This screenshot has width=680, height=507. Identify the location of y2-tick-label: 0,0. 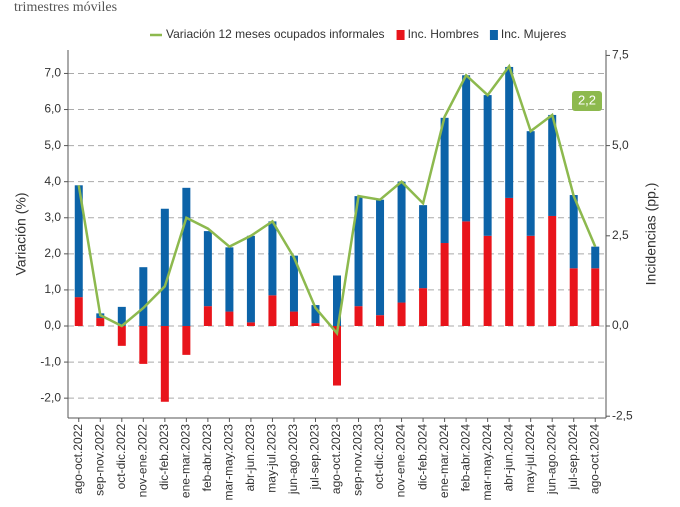
(620, 325).